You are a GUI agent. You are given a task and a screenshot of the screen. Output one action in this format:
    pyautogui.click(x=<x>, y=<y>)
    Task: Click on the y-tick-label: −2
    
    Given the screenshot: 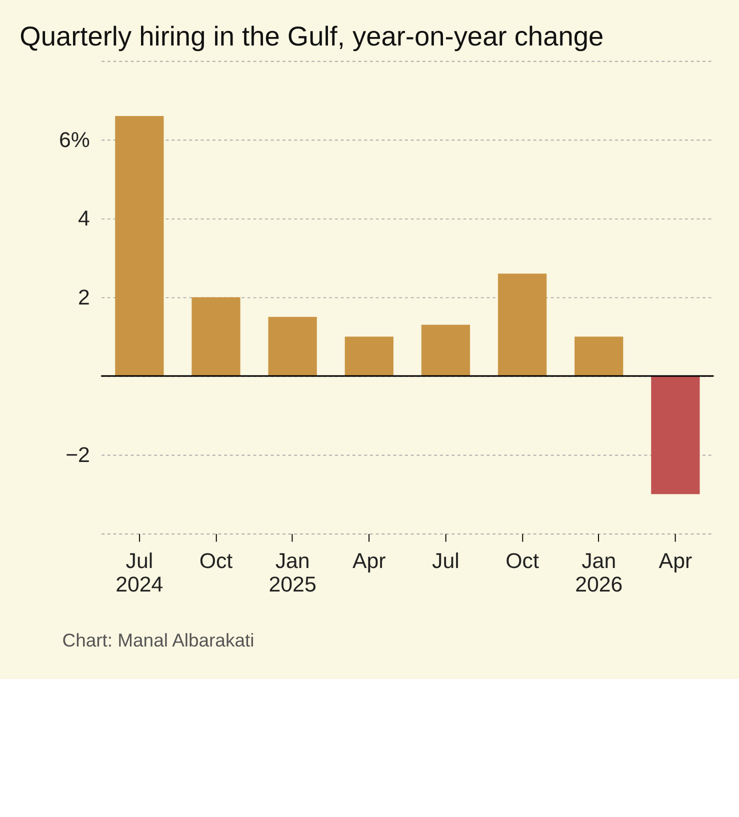 What is the action you would take?
    pyautogui.click(x=78, y=455)
    